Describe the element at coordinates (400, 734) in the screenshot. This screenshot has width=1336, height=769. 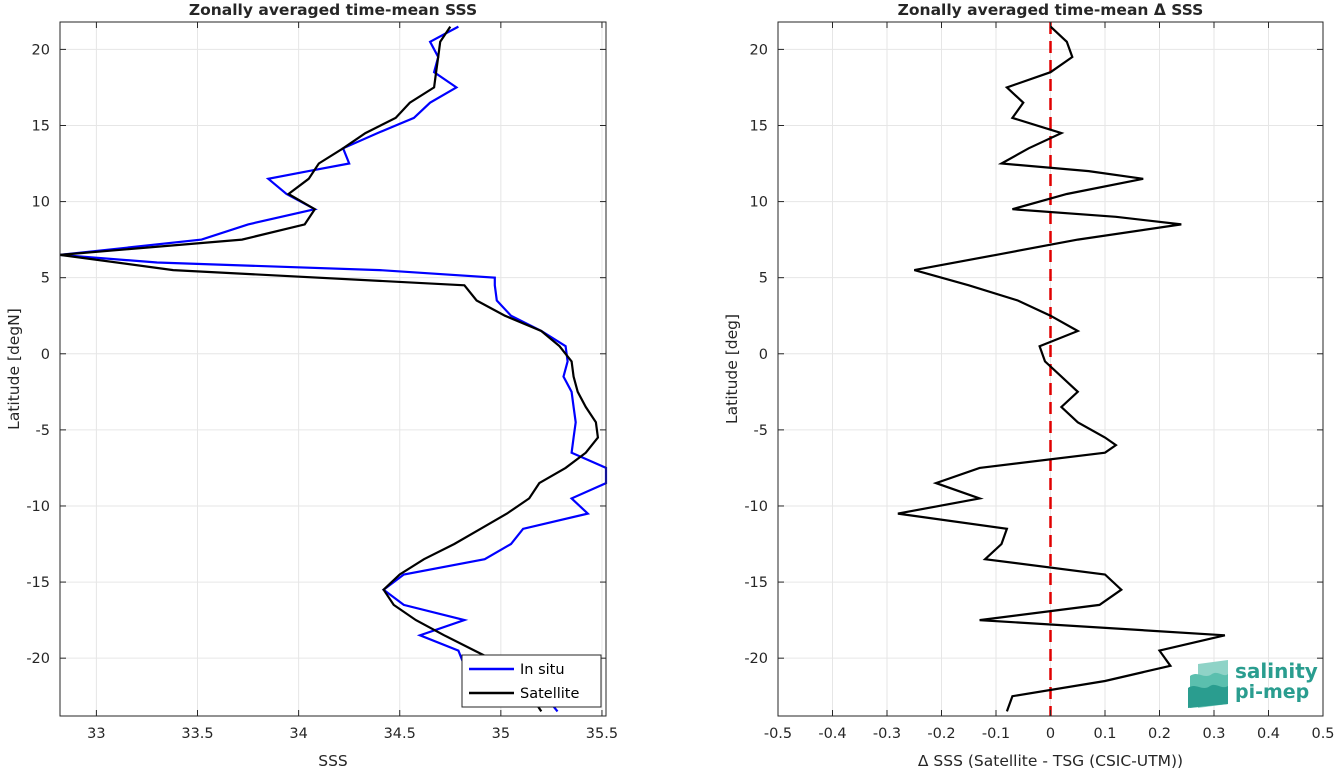
I see `x-tick-label: 34.5` at that location.